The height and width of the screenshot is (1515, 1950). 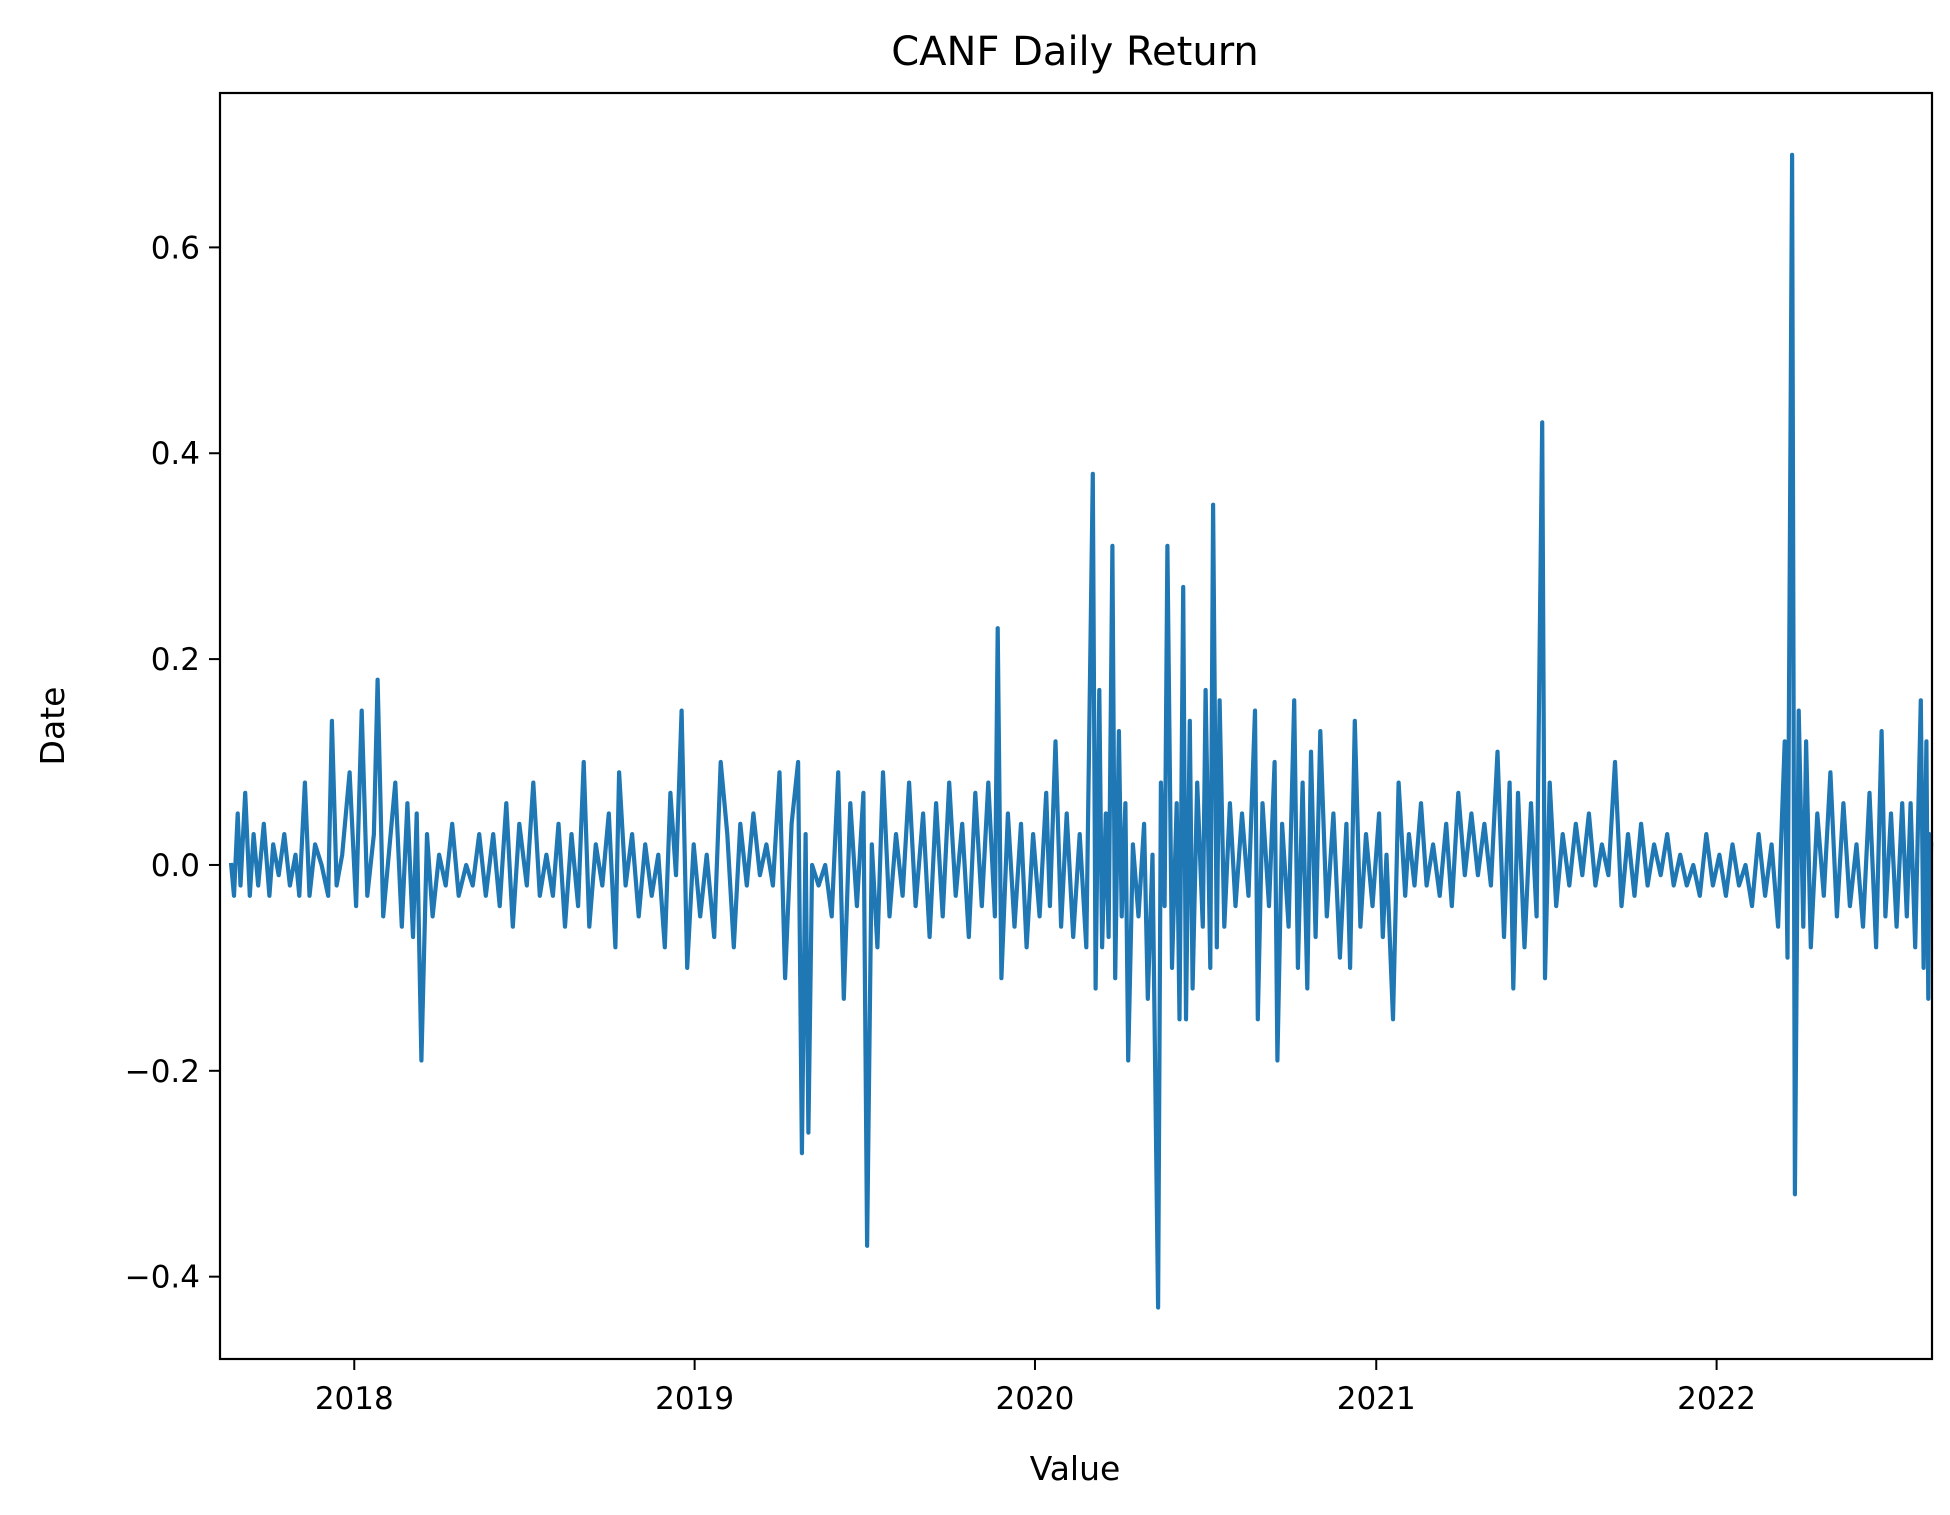 What do you see at coordinates (175, 248) in the screenshot?
I see `y-tick-label: 0.6` at bounding box center [175, 248].